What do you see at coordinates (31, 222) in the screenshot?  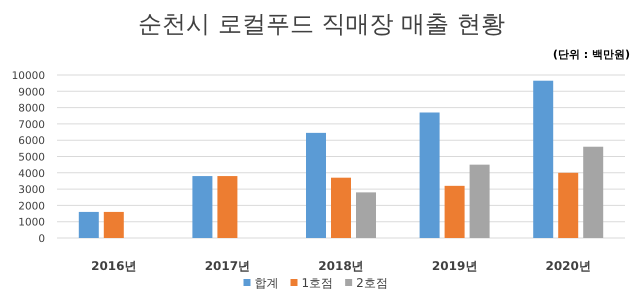 I see `y-tick-label: 1000` at bounding box center [31, 222].